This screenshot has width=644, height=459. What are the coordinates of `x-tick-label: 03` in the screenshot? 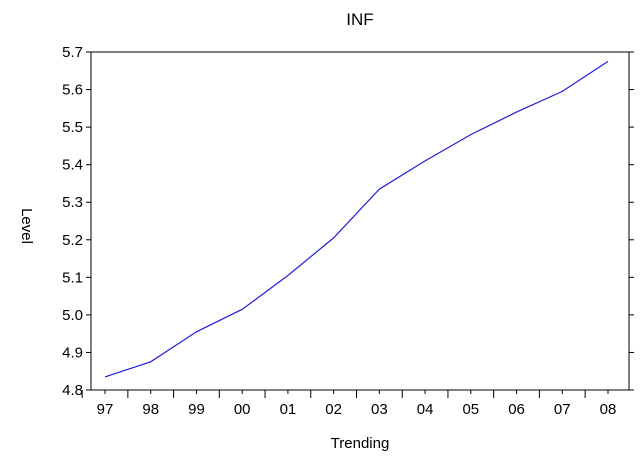 It's located at (379, 409).